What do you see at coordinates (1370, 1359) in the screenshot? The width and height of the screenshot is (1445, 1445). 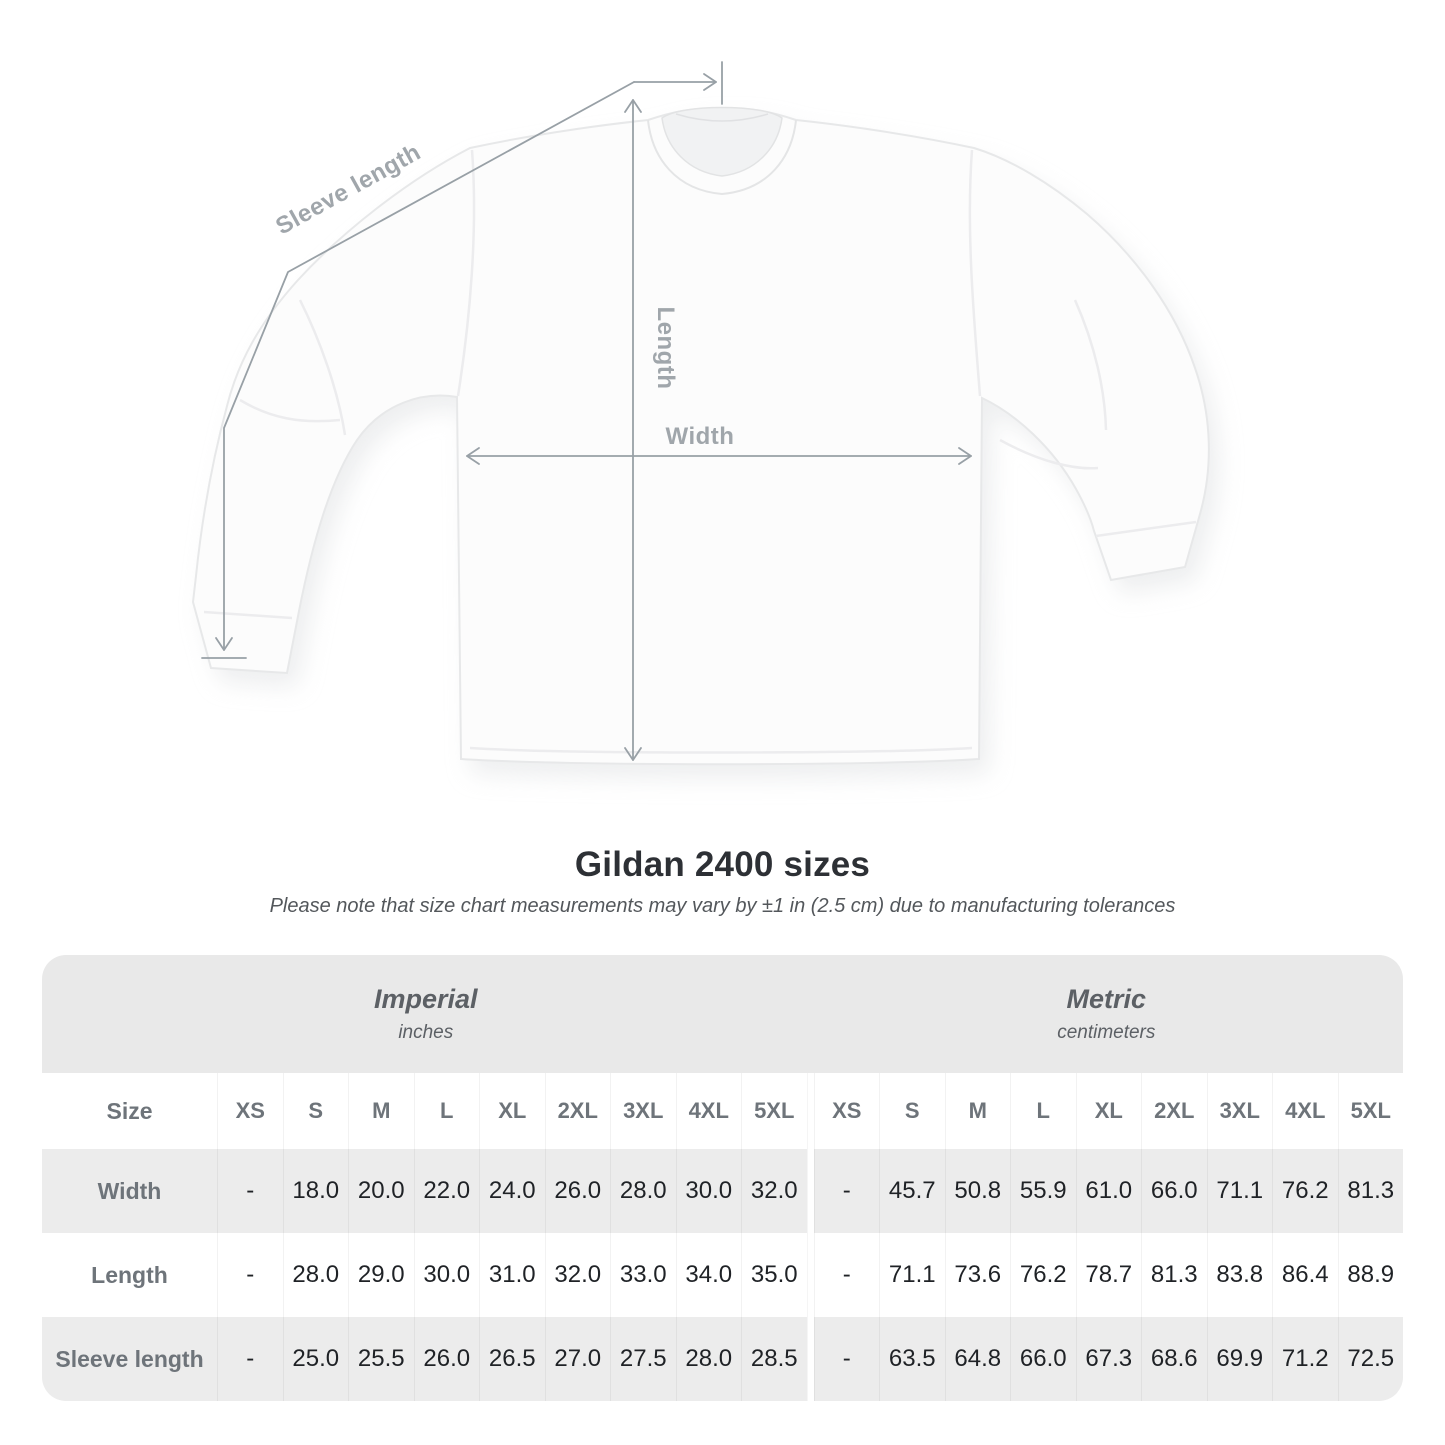 I see `table-cell: 72.5` at bounding box center [1370, 1359].